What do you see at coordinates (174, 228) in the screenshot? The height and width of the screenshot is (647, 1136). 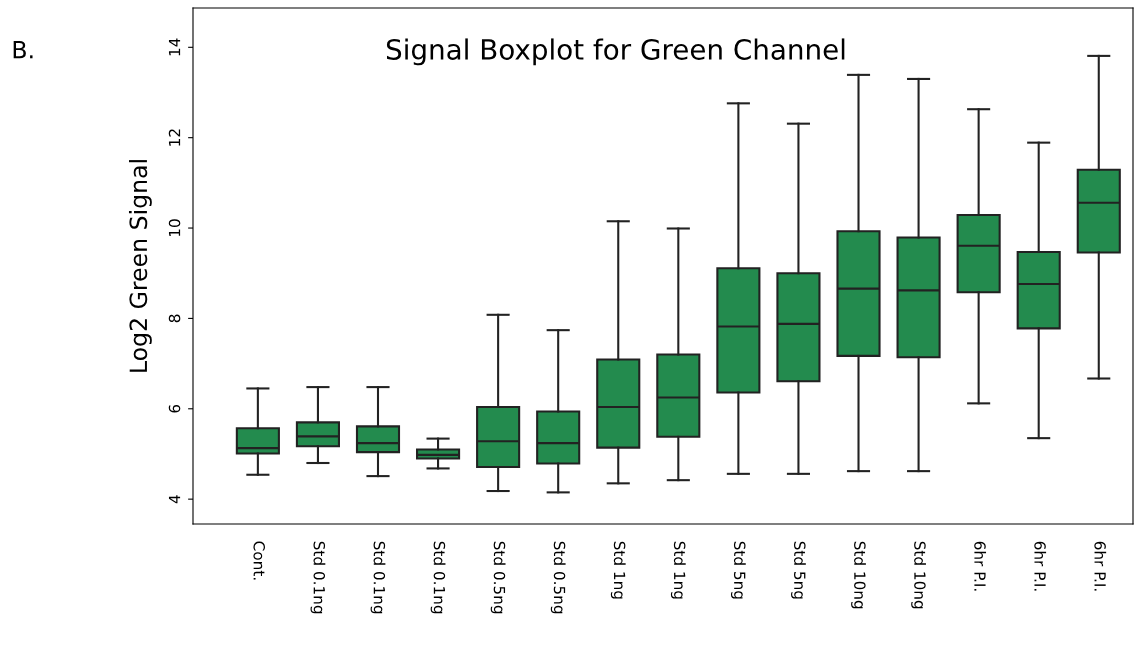 I see `y-tick-label: 10` at bounding box center [174, 228].